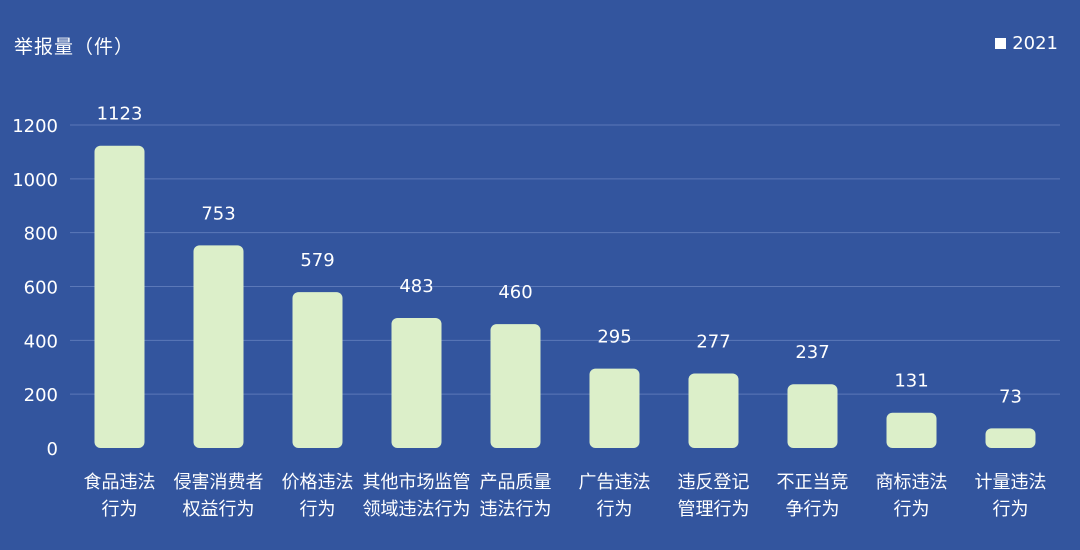  Describe the element at coordinates (614, 337) in the screenshot. I see `data-label: 295` at that location.